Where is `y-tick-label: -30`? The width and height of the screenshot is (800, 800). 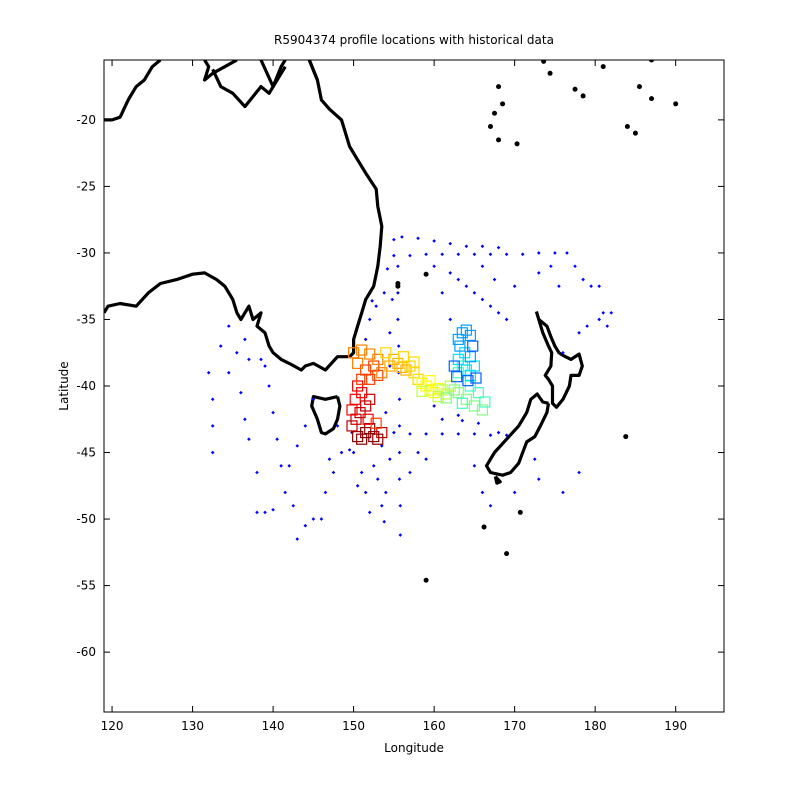 y-tick-label: -30 is located at coordinates (86, 253).